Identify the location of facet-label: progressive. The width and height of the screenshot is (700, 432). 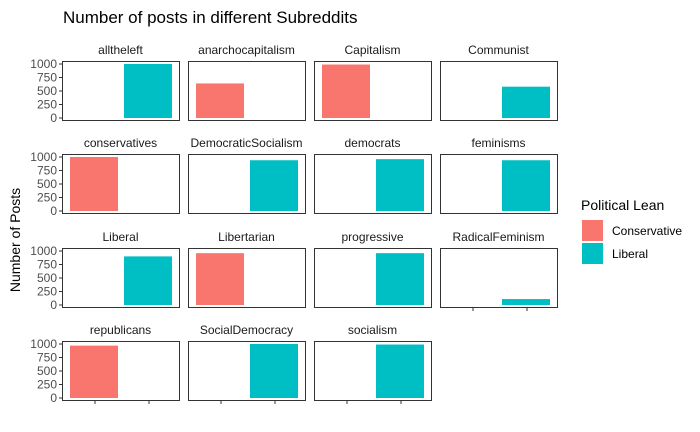
(372, 237).